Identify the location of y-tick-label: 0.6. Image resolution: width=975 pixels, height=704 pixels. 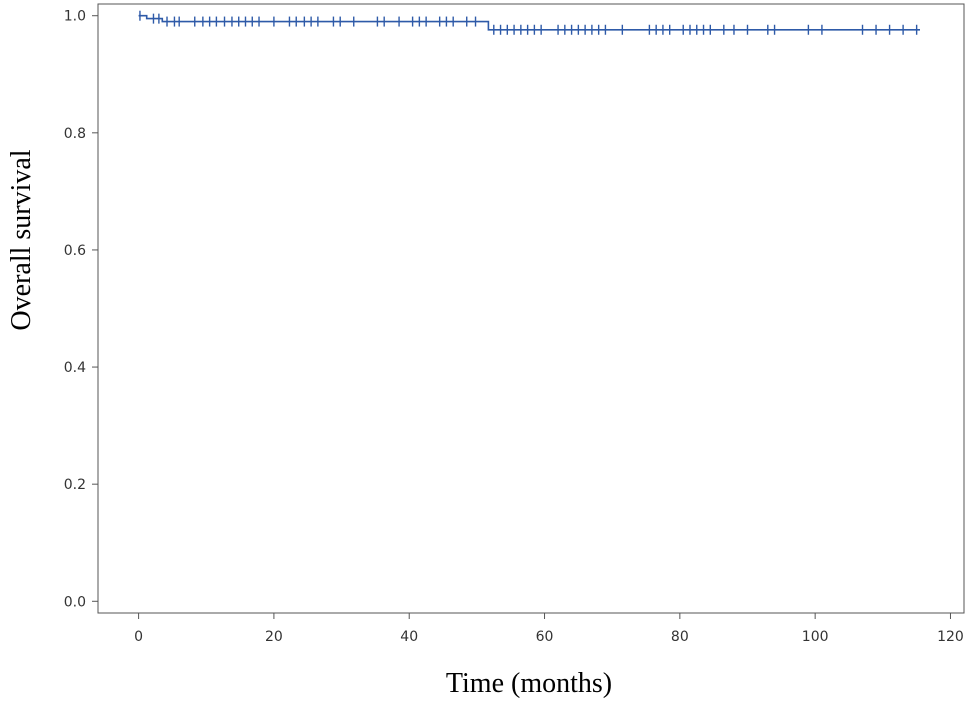
(75, 251).